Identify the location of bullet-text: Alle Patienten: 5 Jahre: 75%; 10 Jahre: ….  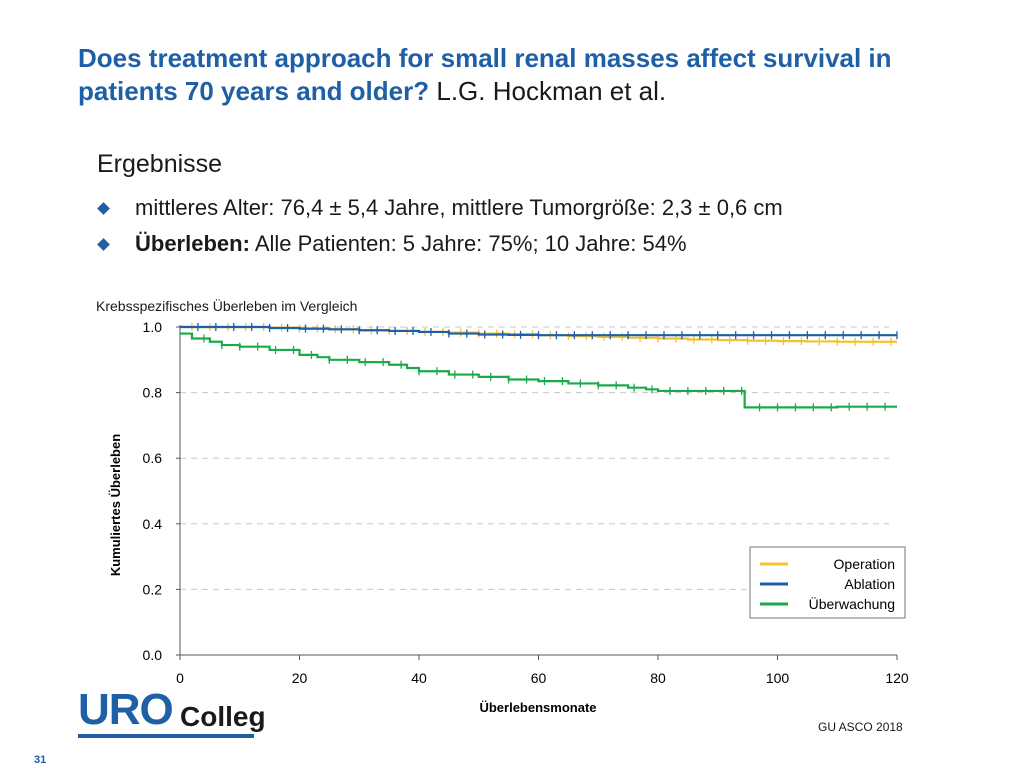
(468, 243).